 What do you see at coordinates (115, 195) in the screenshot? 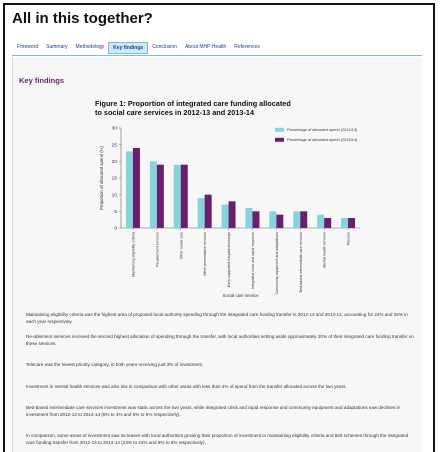
I see `y-tick-label: 10` at bounding box center [115, 195].